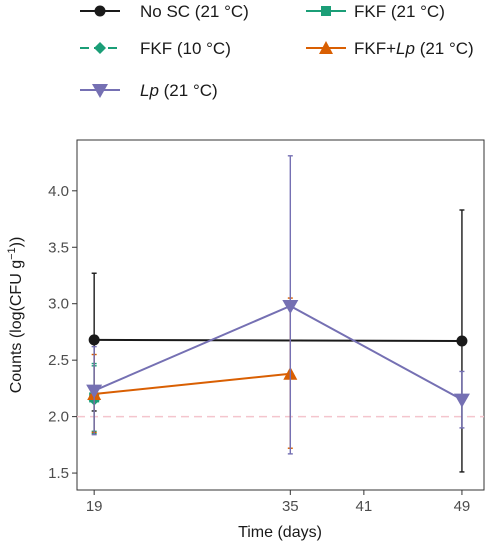 This screenshot has width=498, height=545. What do you see at coordinates (278, 340) in the screenshot?
I see `series-line-nosc` at bounding box center [278, 340].